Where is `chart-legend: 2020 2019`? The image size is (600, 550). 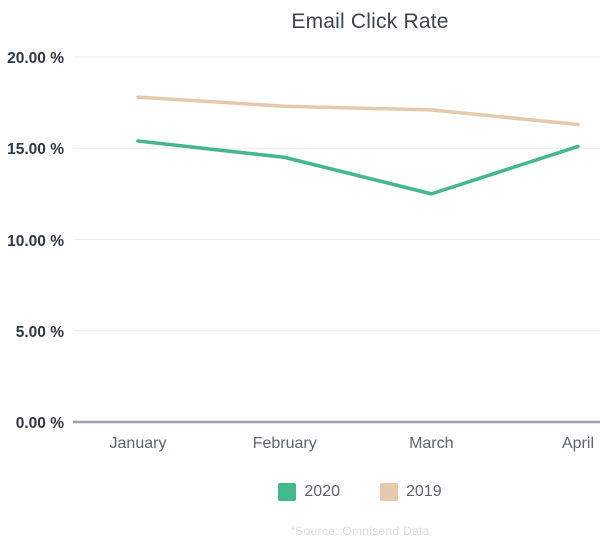 chart-legend: 2020 2019 is located at coordinates (360, 492).